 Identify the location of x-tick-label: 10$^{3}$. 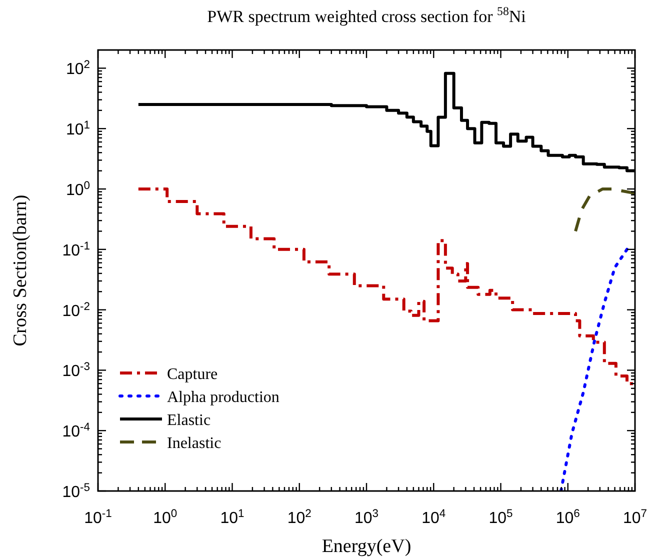
(366, 517).